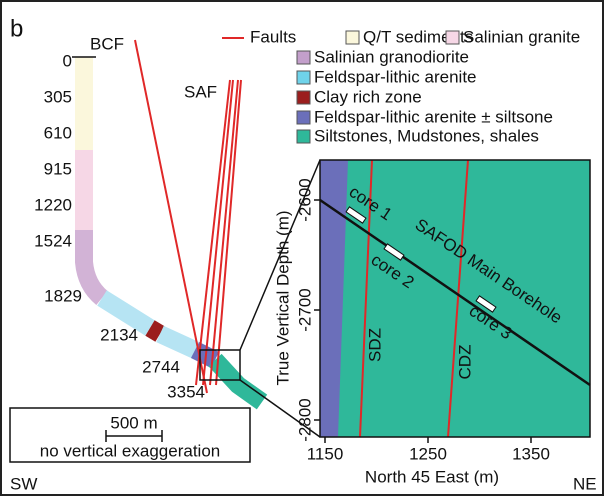 The height and width of the screenshot is (496, 604). I want to click on legend-label: Salinian granite, so click(521, 36).